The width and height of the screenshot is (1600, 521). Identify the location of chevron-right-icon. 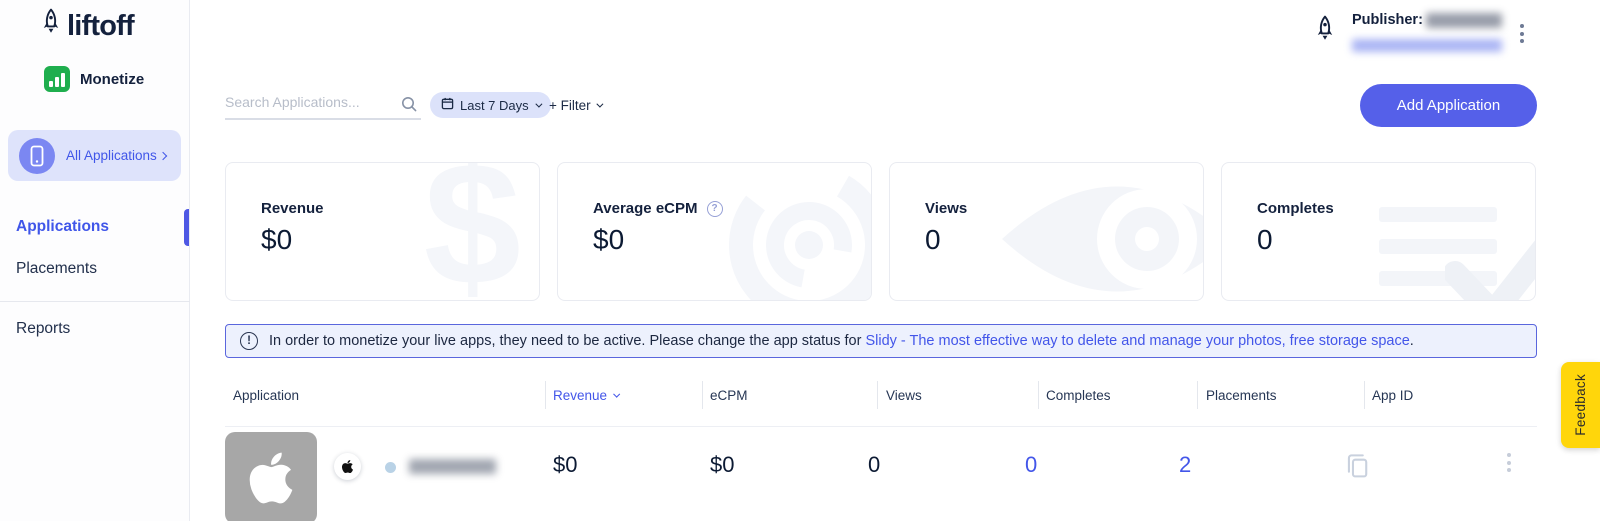
(163, 155).